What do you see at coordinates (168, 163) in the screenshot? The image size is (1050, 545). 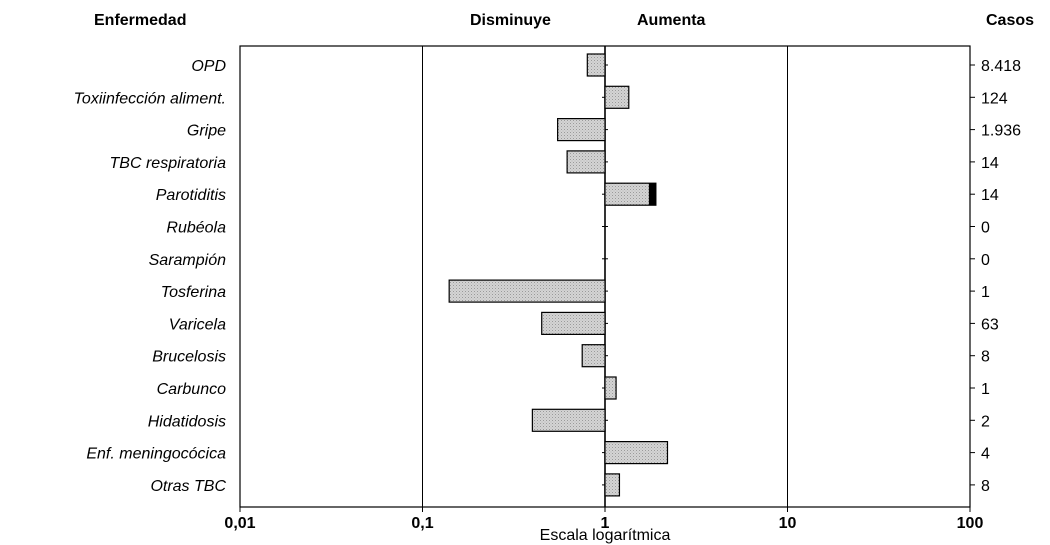 I see `category-label: TBC respiratoria` at bounding box center [168, 163].